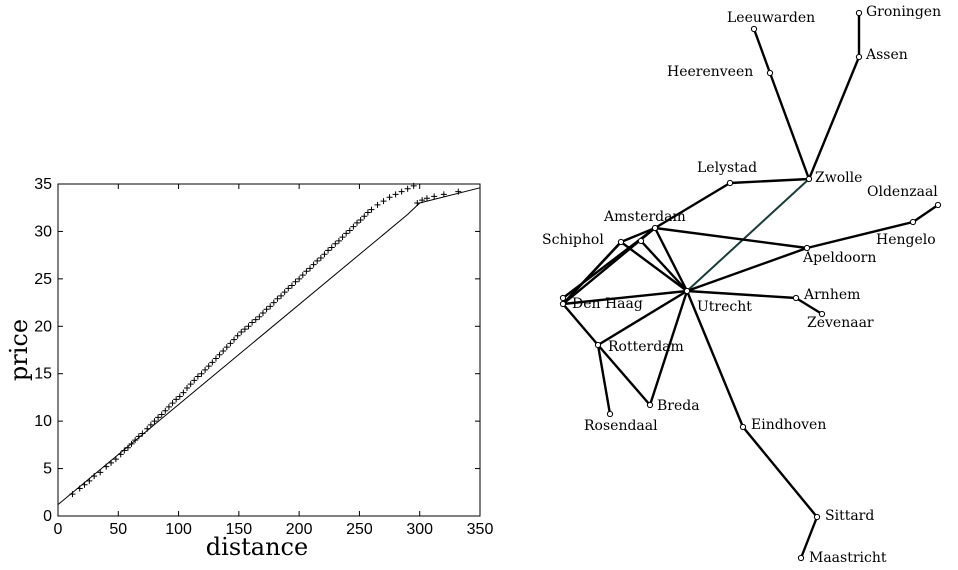 This screenshot has width=958, height=570. I want to click on city-label: Utrecht, so click(724, 307).